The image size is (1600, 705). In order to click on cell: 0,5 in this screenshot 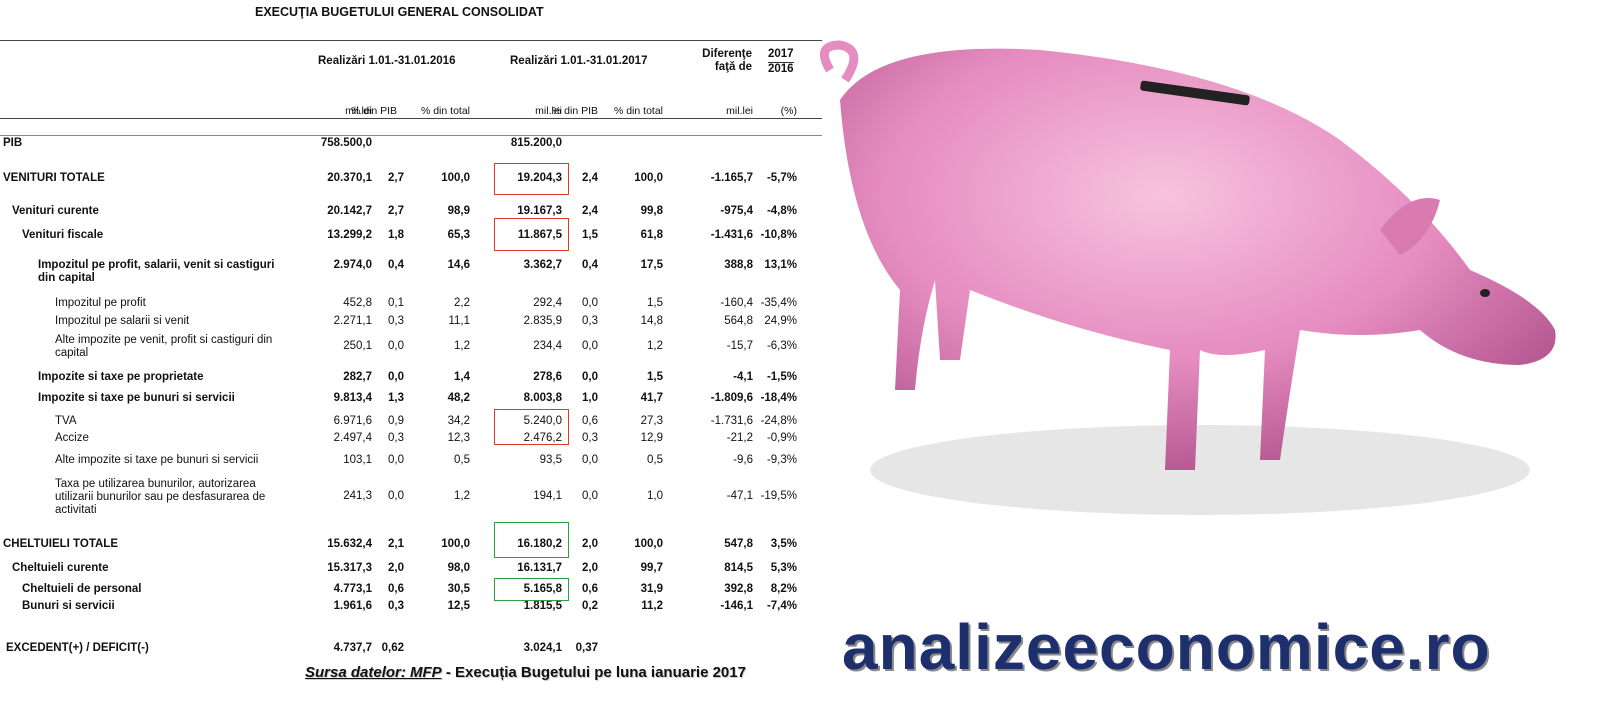, I will do `click(462, 460)`.